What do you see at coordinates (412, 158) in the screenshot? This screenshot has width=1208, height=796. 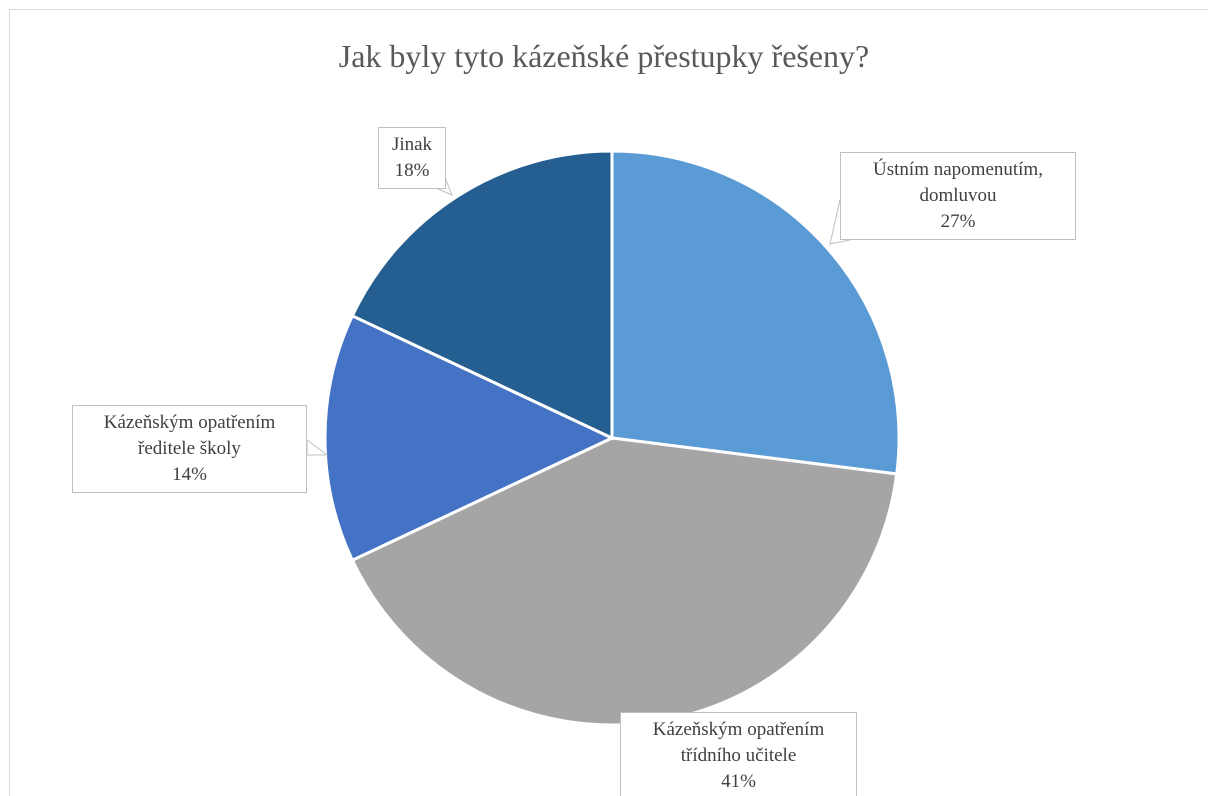 I see `data-label: Jinak 18%` at bounding box center [412, 158].